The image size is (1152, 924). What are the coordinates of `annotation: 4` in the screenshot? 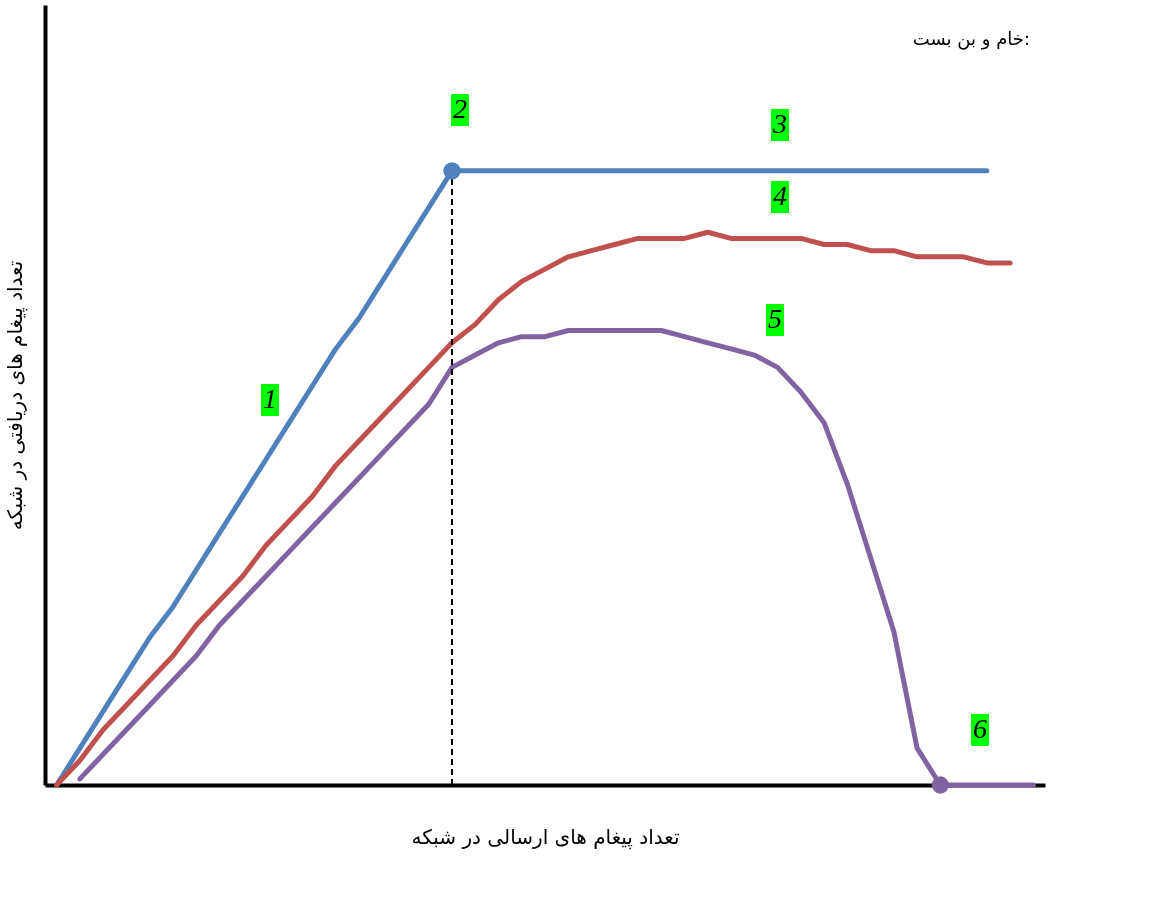 It's located at (780, 195).